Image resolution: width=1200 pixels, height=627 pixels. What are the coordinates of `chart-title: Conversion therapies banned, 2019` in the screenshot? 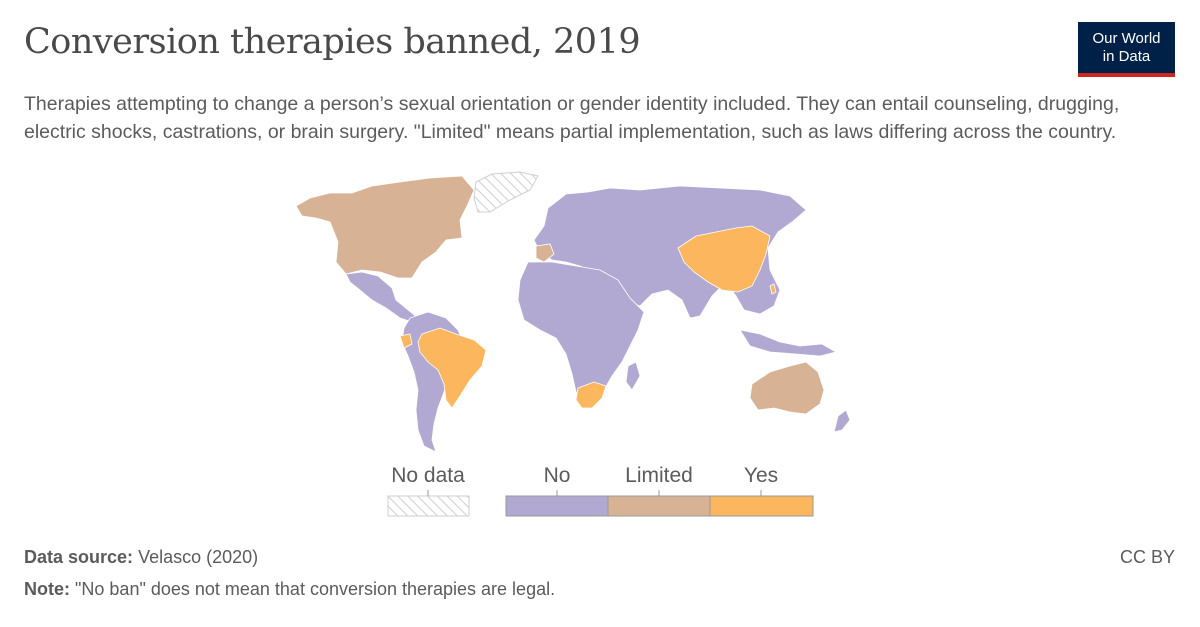 It's located at (332, 42).